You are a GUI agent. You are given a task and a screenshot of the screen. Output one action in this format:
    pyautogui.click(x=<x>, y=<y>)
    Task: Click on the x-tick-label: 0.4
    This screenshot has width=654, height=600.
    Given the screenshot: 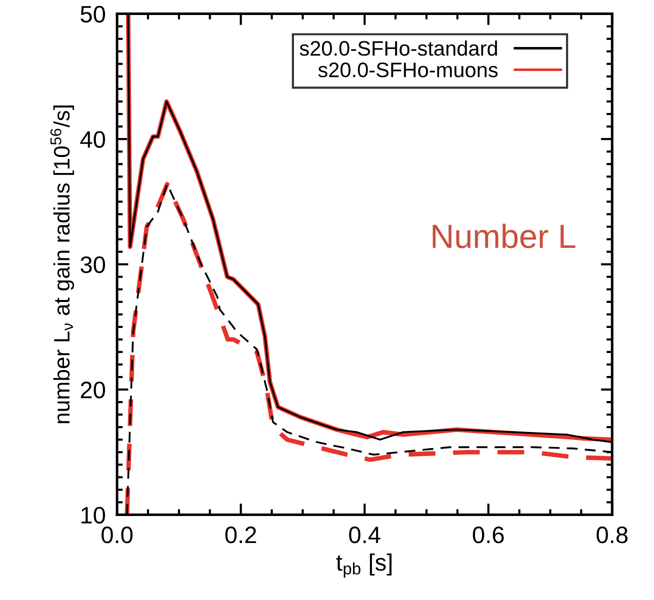 What is the action you would take?
    pyautogui.click(x=364, y=535)
    